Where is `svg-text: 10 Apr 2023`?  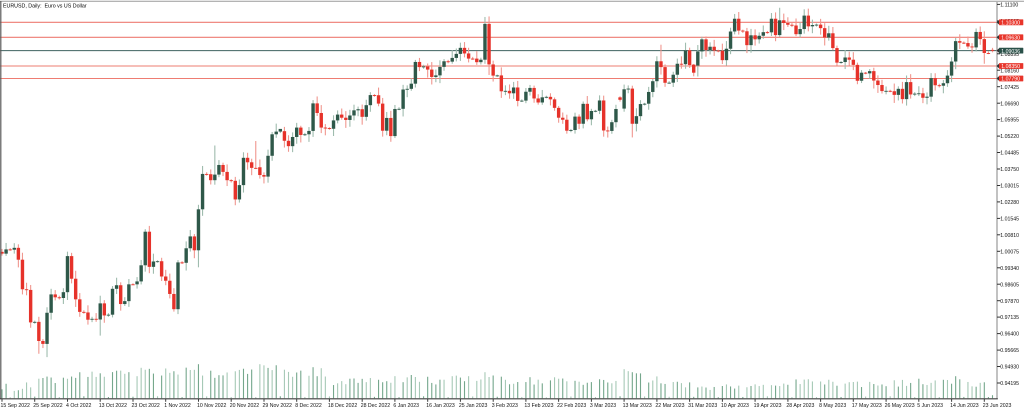 svg-text: 10 Apr 2023 is located at coordinates (735, 406).